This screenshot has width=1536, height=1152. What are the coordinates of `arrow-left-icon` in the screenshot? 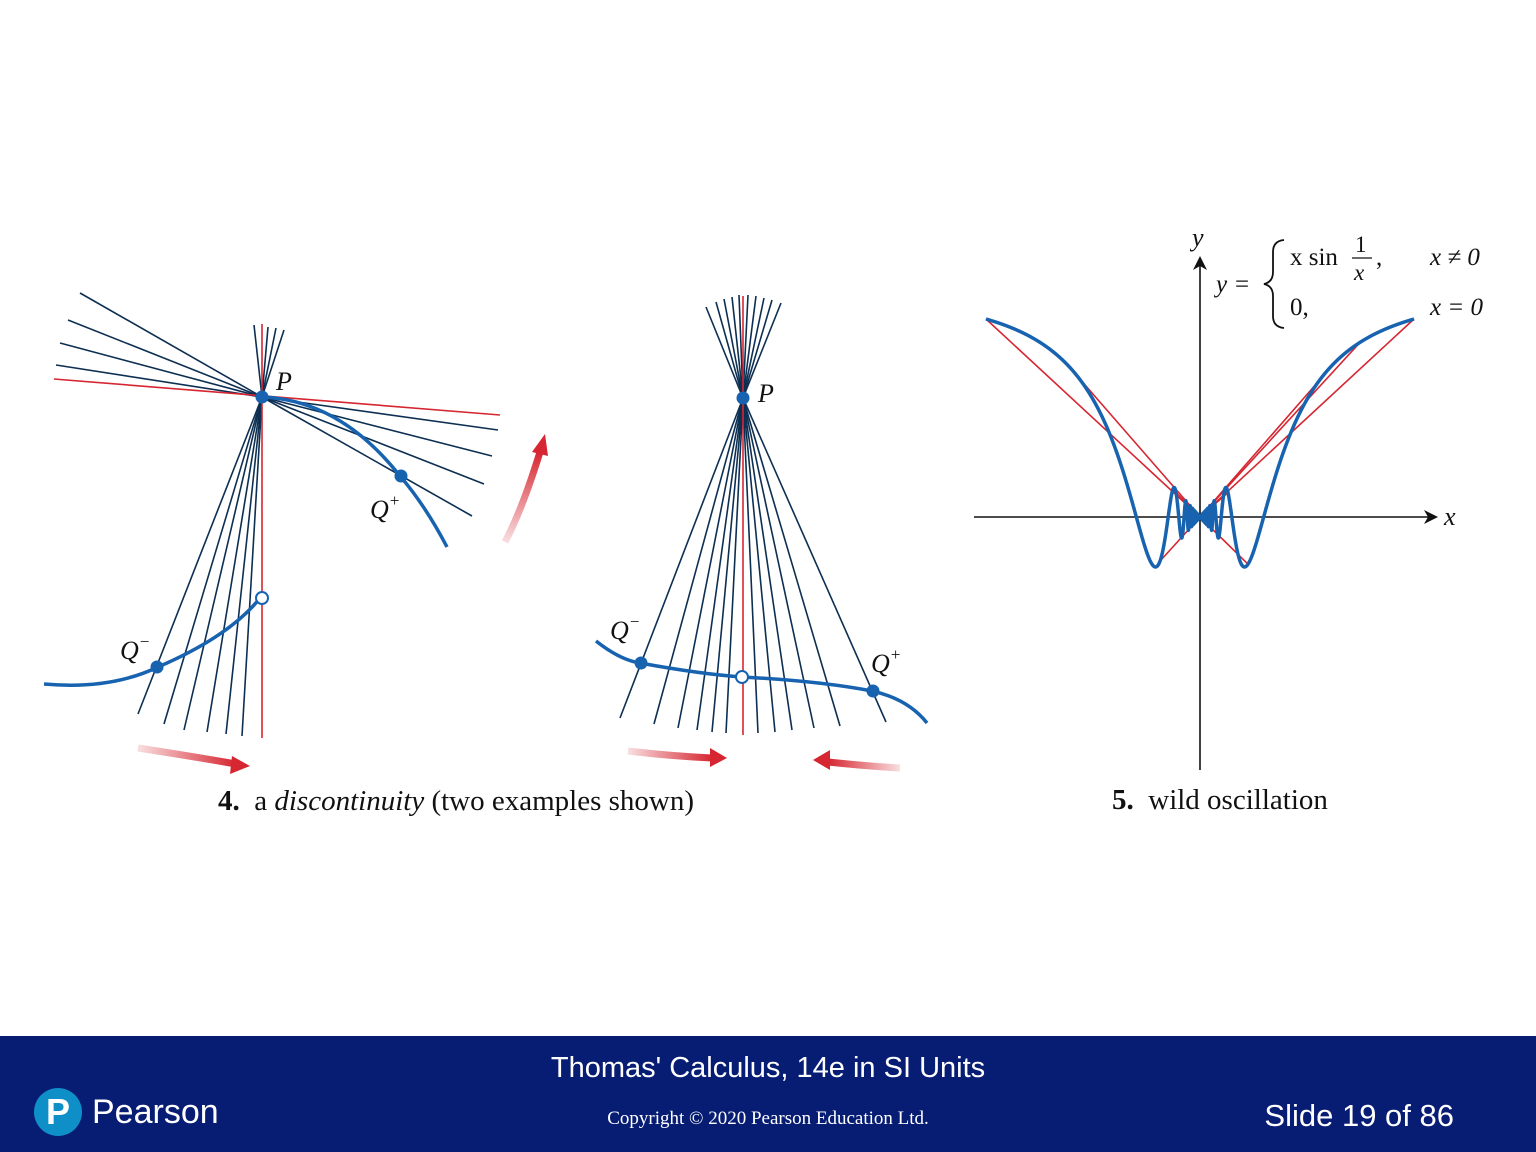 It's located at (857, 761).